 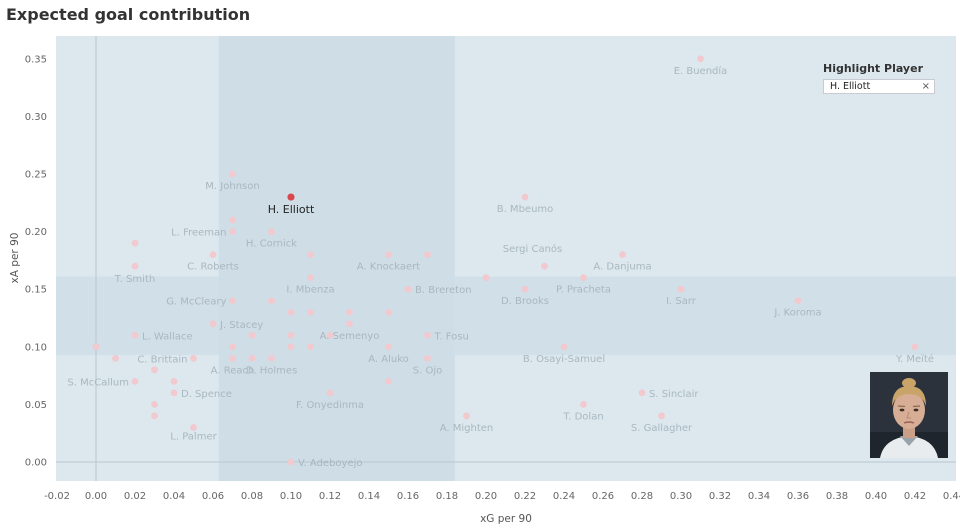 What do you see at coordinates (369, 496) in the screenshot?
I see `x-tick-label: 0.14` at bounding box center [369, 496].